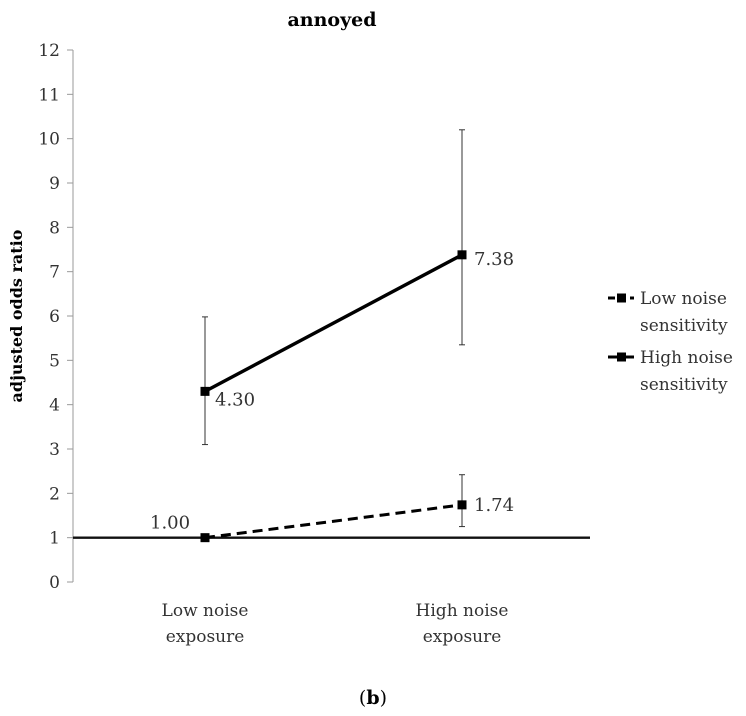 This screenshot has height=716, width=746. Describe the element at coordinates (49, 95) in the screenshot. I see `y-tick-label: 11` at that location.